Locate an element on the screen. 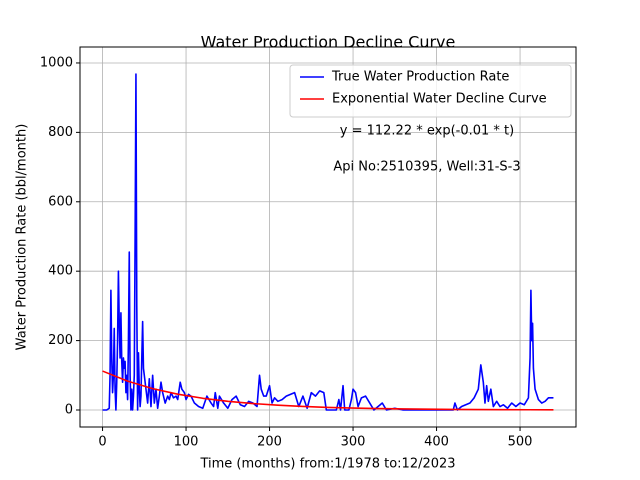 Image resolution: width=640 pixels, height=480 pixels. y-tick-label: 600 is located at coordinates (60, 201).